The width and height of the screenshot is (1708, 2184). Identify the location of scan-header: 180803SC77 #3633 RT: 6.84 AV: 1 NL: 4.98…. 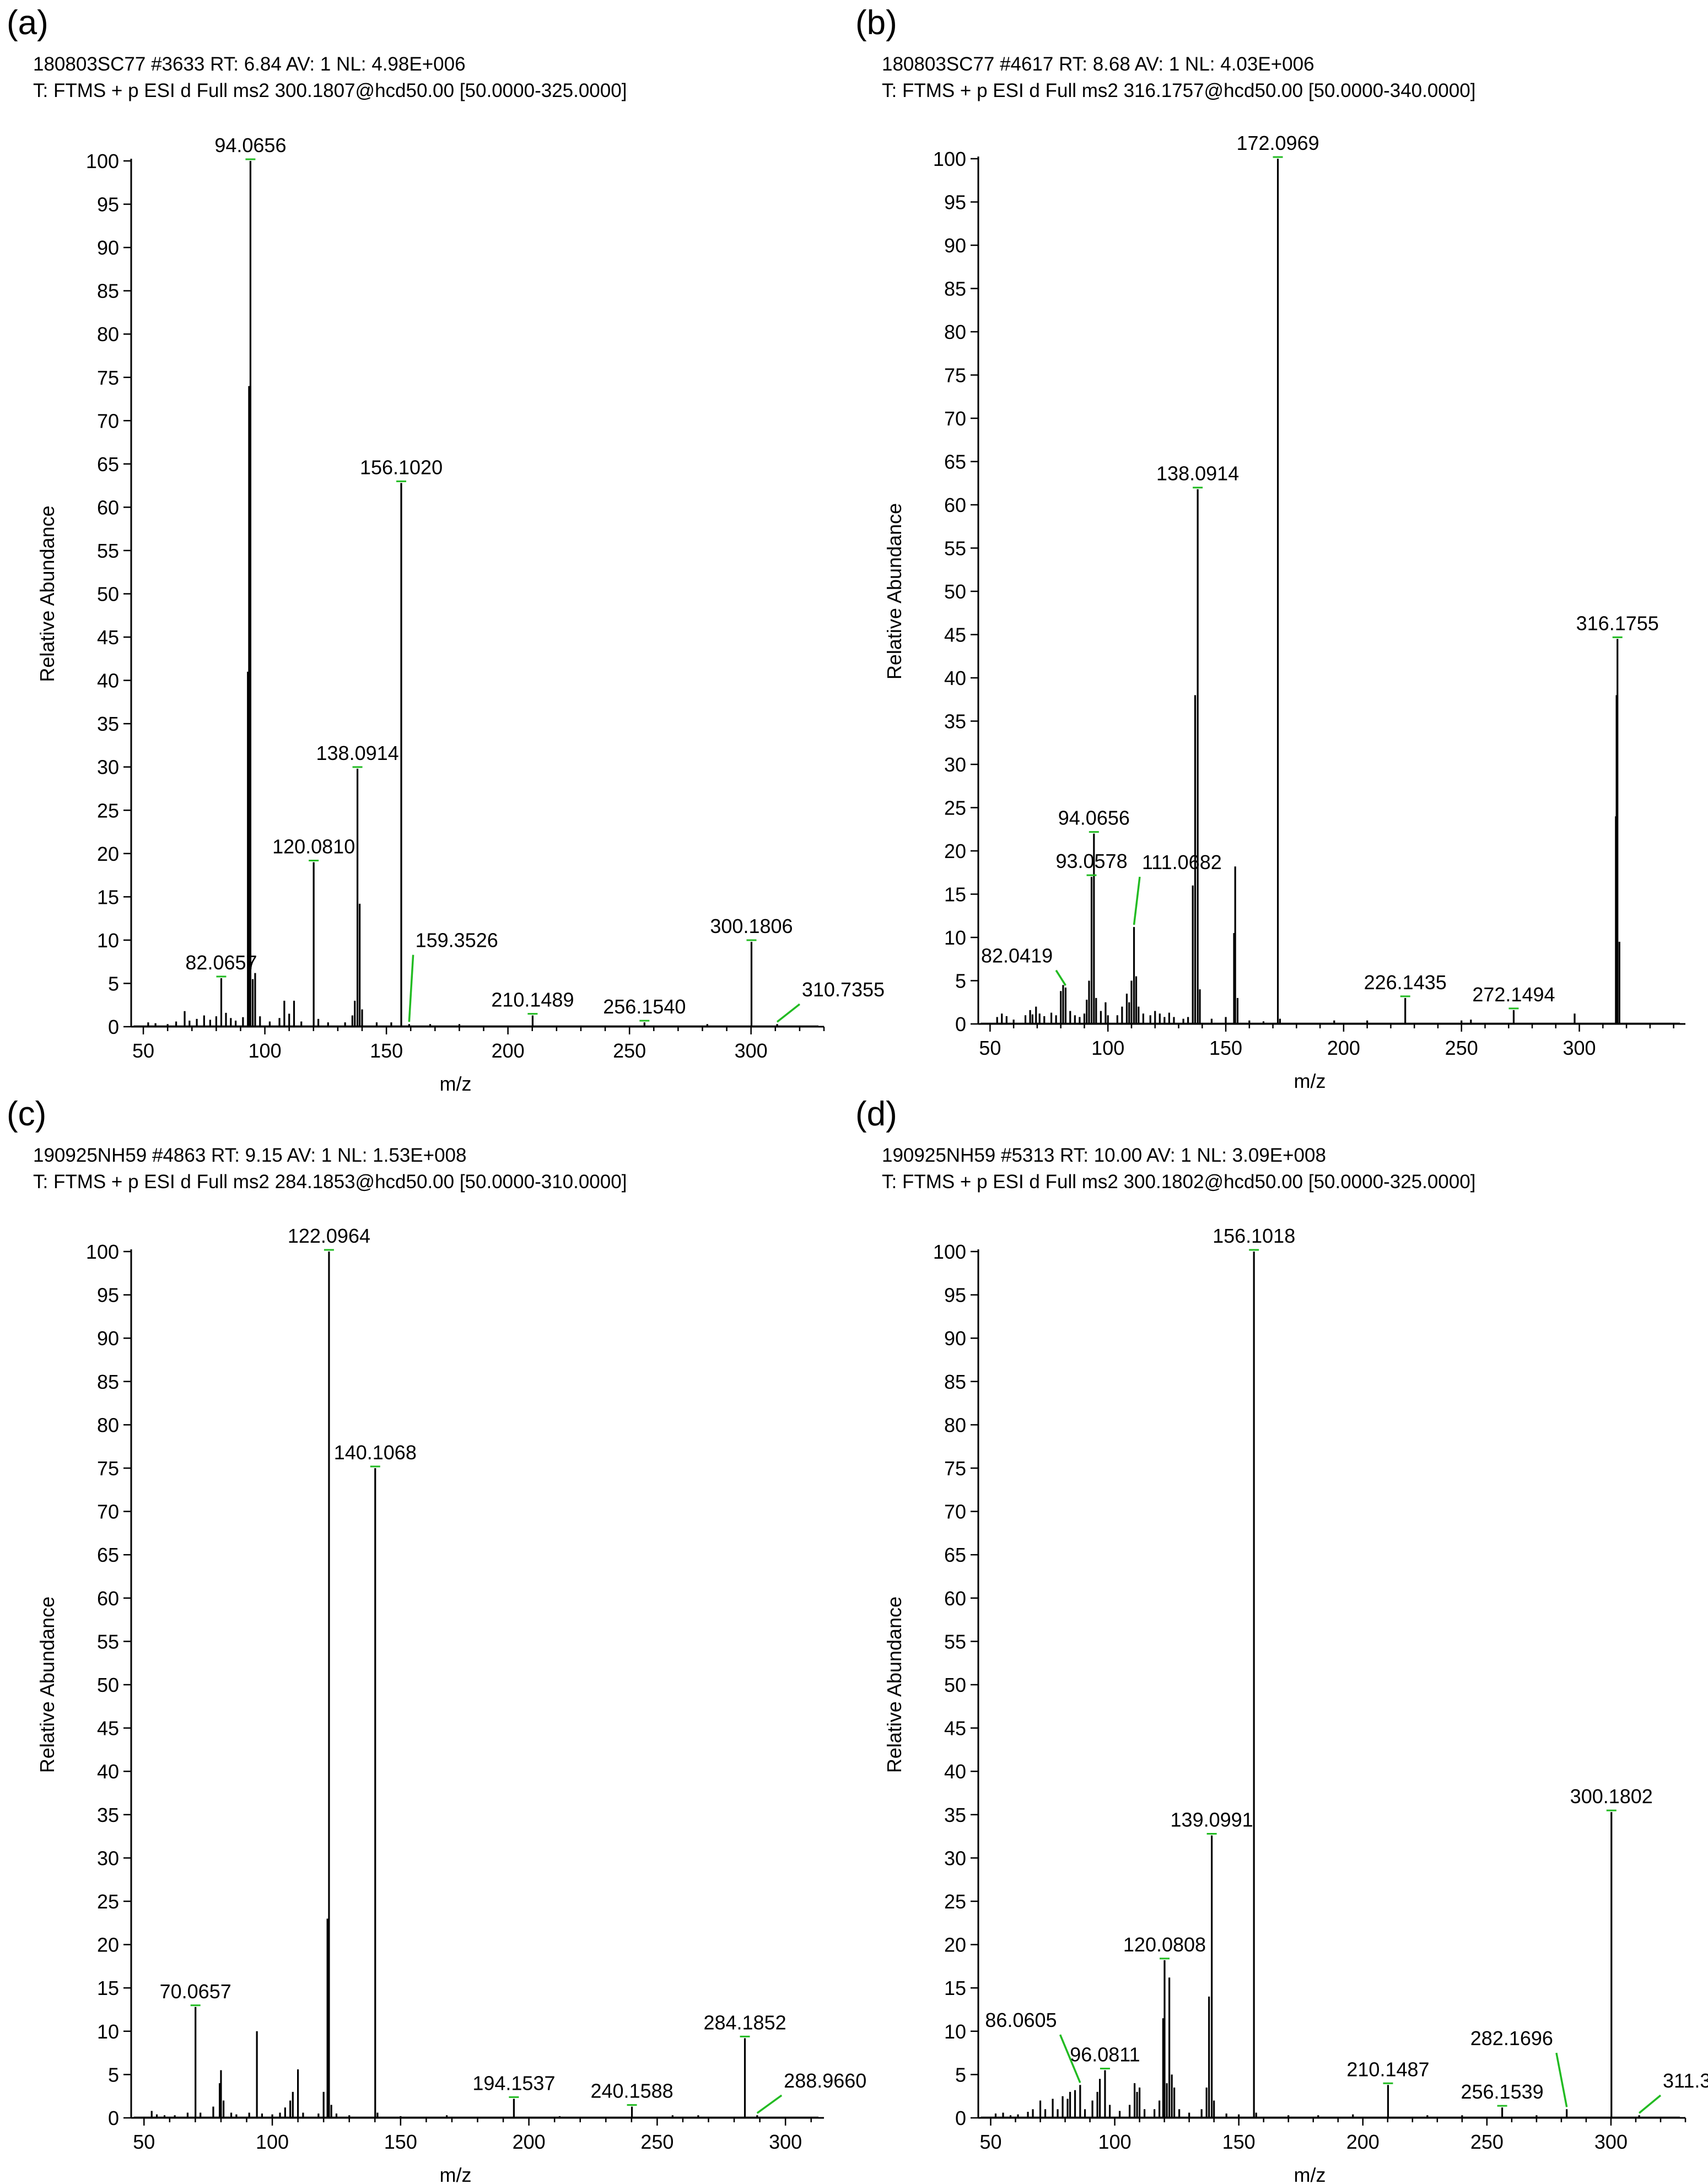
(249, 64).